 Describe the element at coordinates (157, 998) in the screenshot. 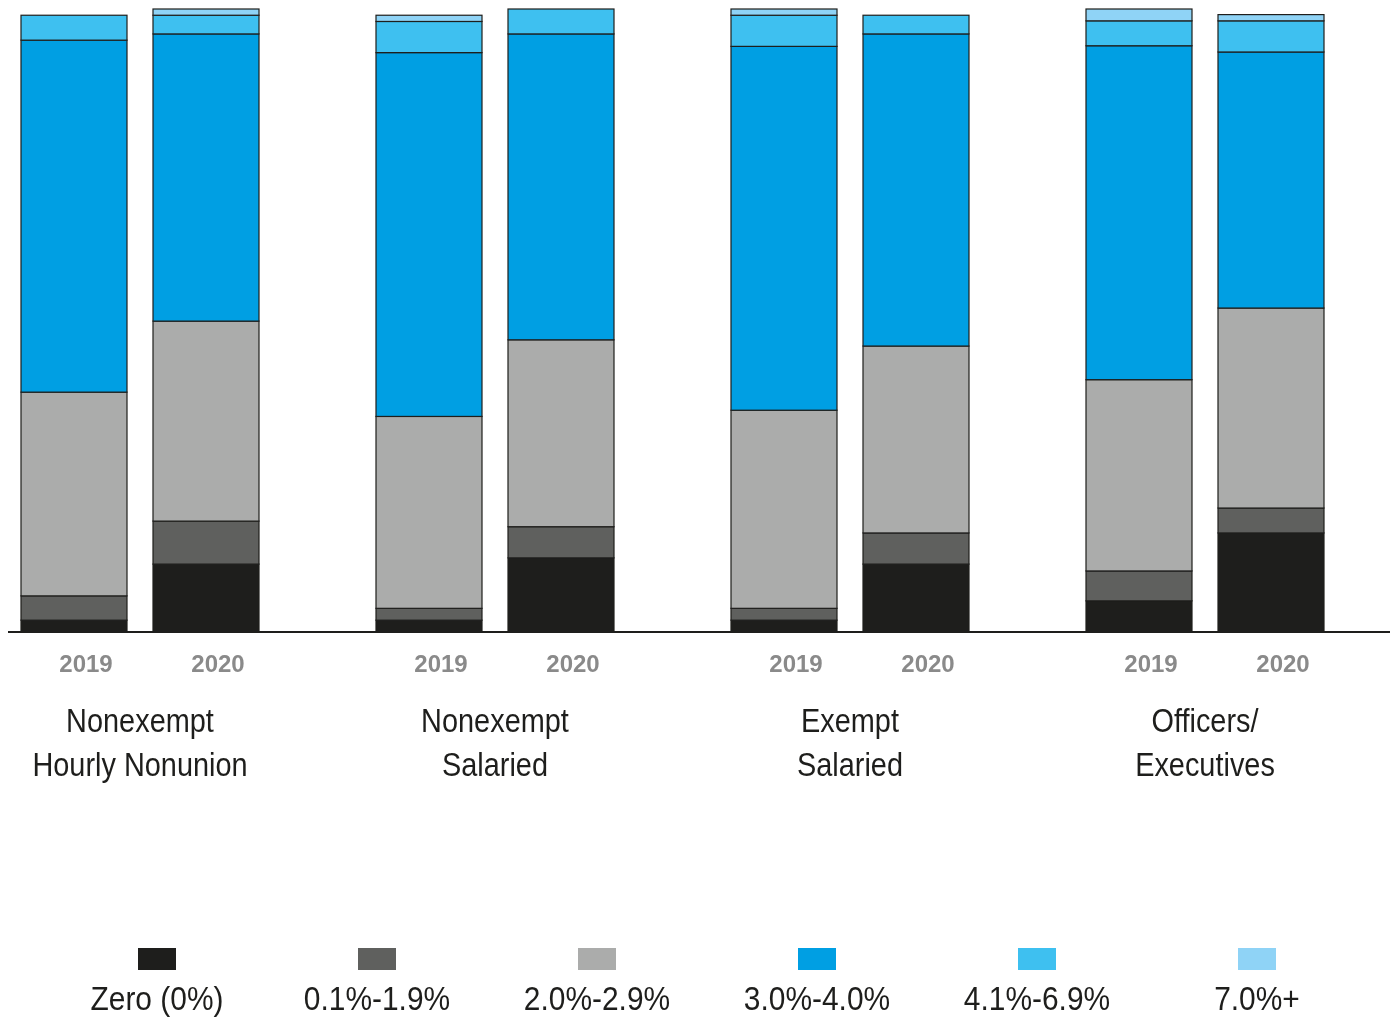

I see `legend-label: Zero (0%)` at that location.